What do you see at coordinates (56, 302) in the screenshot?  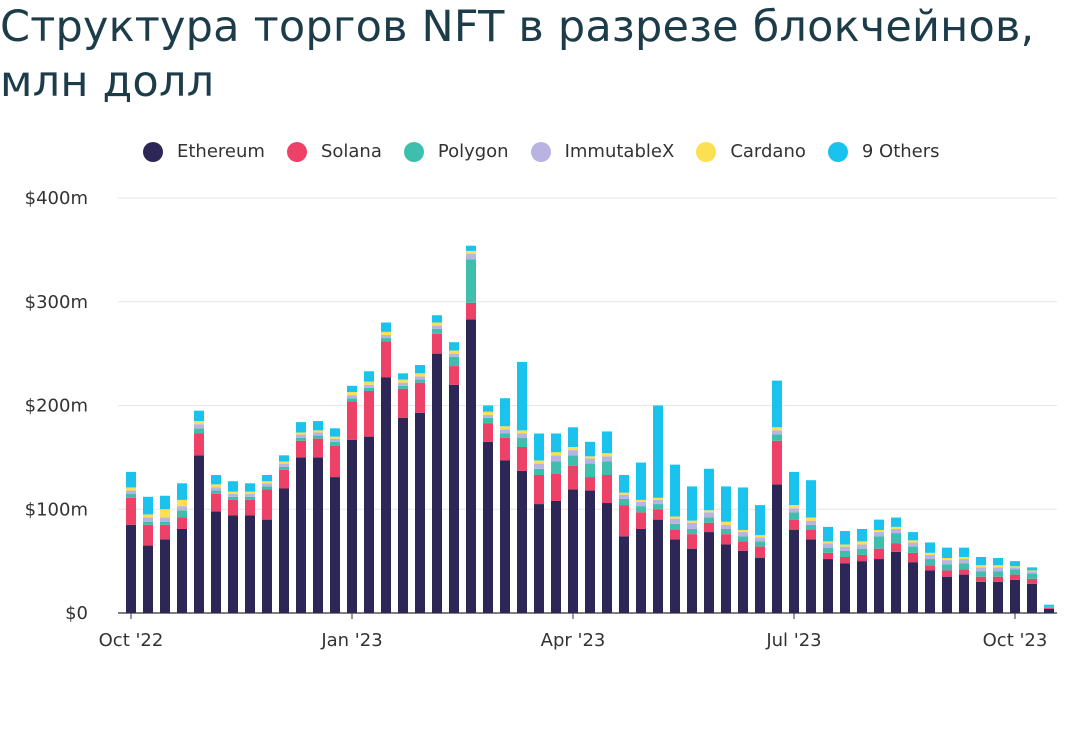 I see `y-tick-label: $300m` at bounding box center [56, 302].